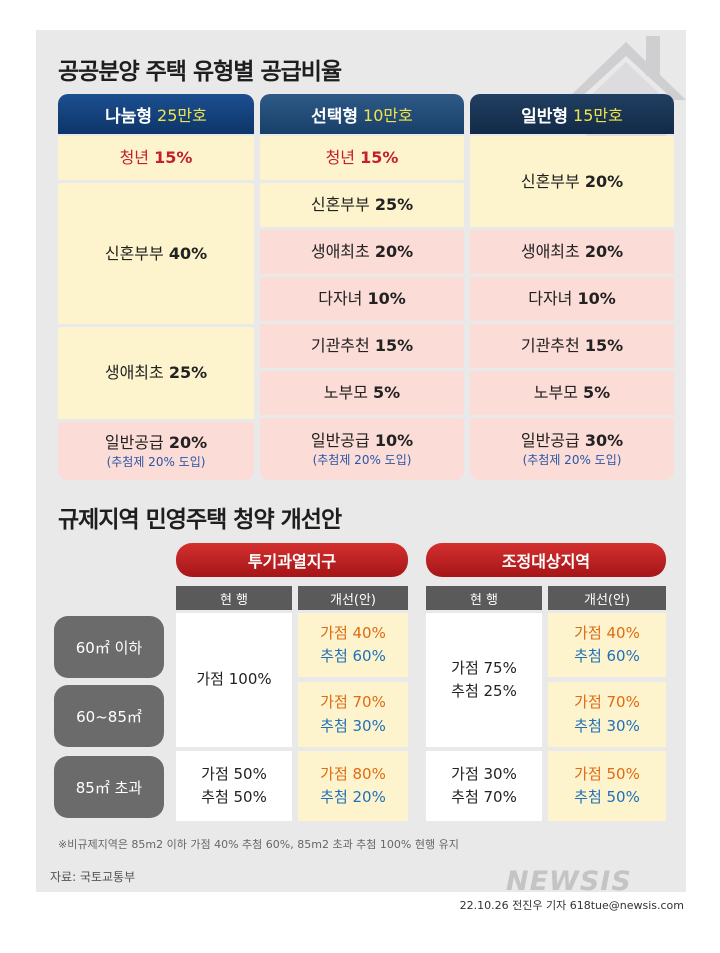  Describe the element at coordinates (200, 520) in the screenshot. I see `section2-title: 규제지역 민영주택 청약 개선안` at that location.